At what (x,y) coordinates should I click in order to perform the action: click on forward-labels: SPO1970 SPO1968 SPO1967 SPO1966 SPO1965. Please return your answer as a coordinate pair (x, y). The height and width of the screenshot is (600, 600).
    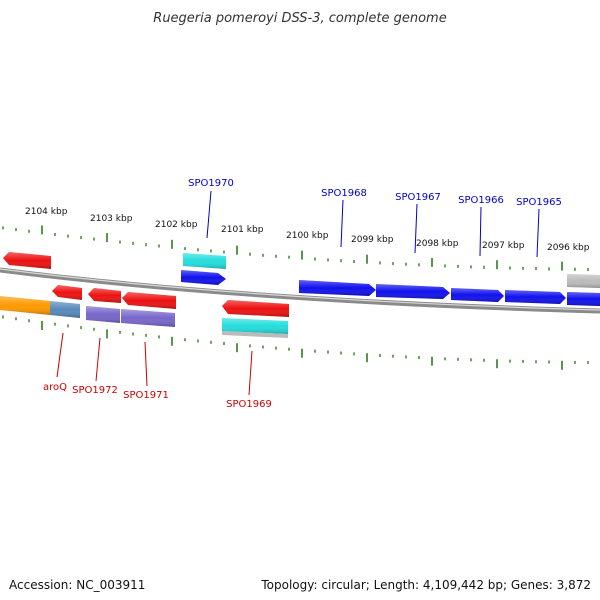
    Looking at the image, I should click on (375, 218).